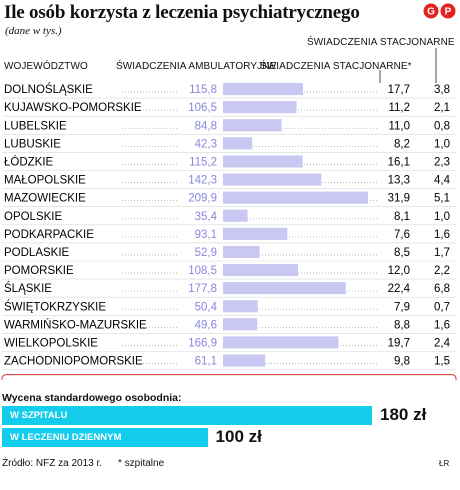  Describe the element at coordinates (442, 162) in the screenshot. I see `inpatient-value: 2,3` at that location.